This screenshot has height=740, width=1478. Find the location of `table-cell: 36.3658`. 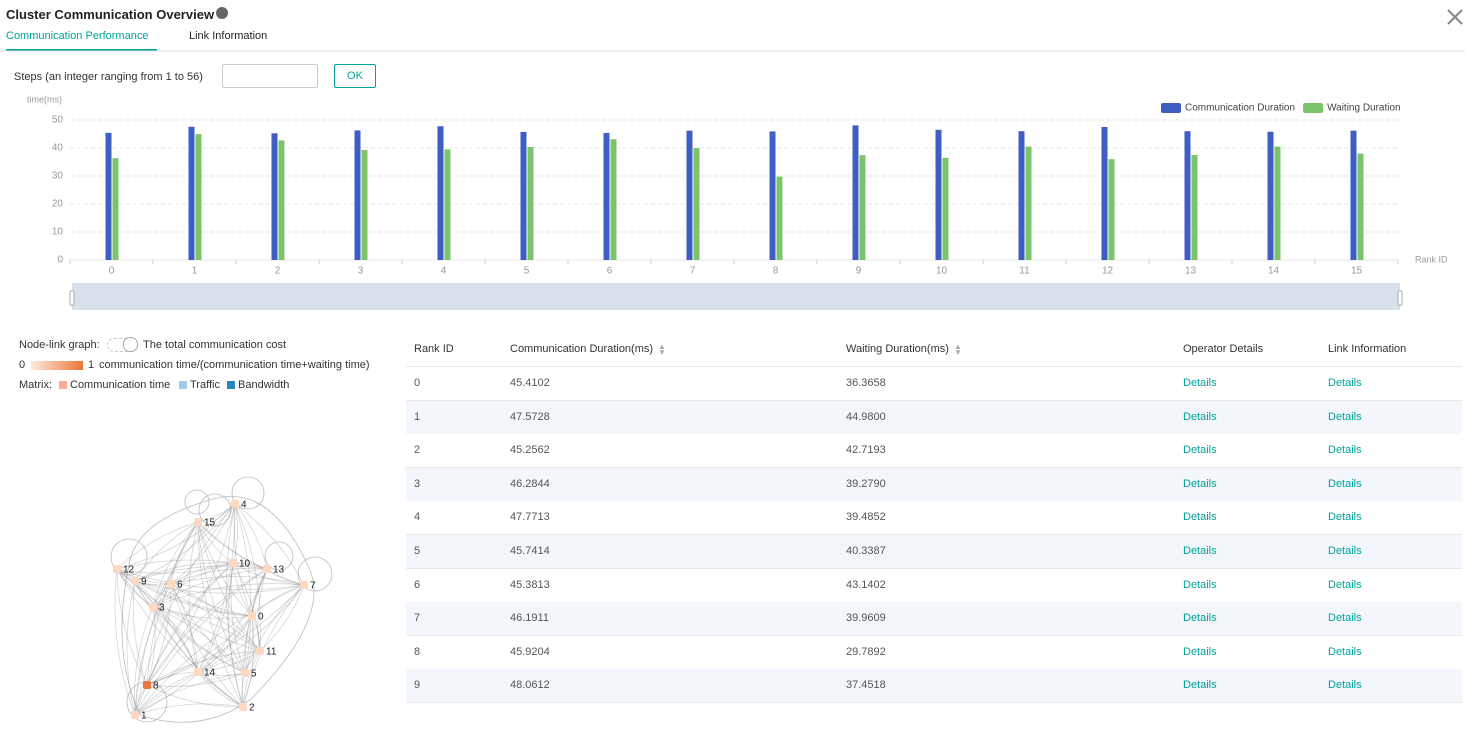

table-cell: 36.3658 is located at coordinates (866, 383).